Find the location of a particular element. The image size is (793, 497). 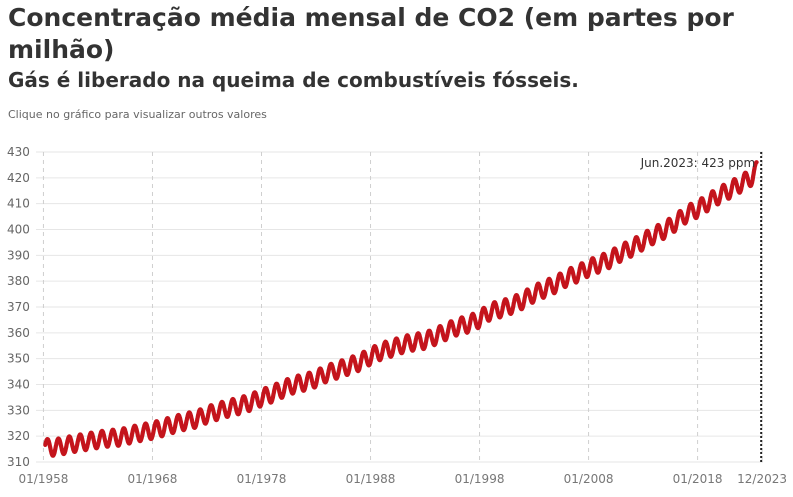

y-tick-label: 310 is located at coordinates (18, 462).